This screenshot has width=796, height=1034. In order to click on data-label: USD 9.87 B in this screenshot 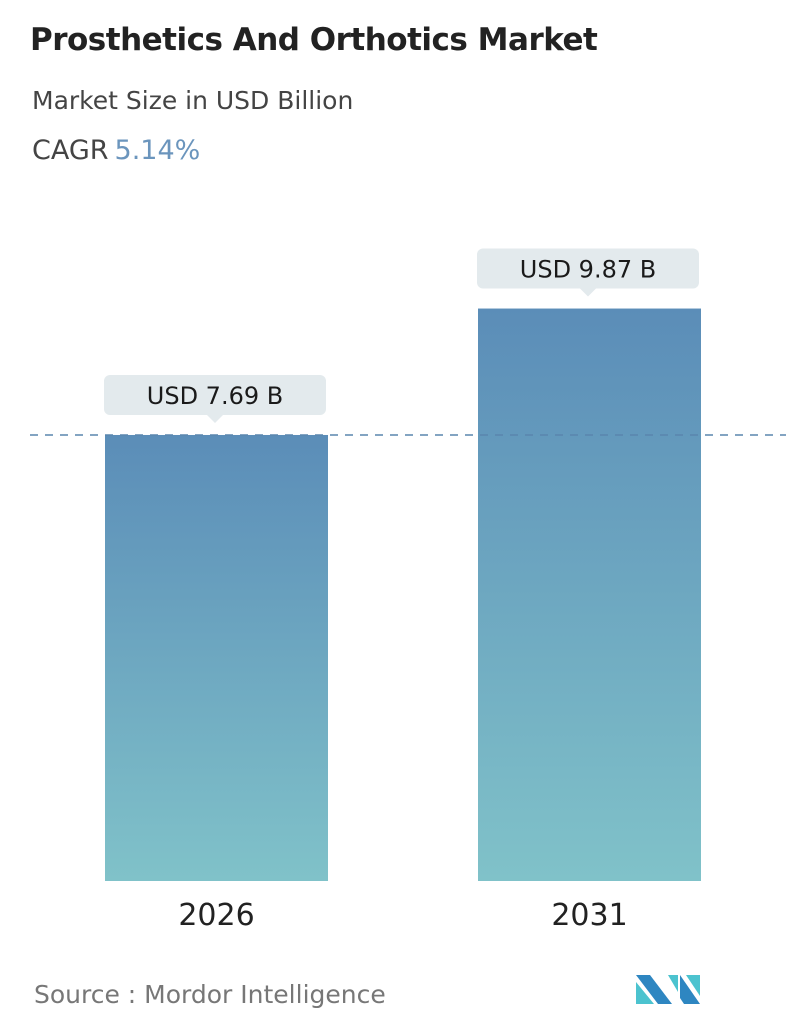, I will do `click(588, 270)`.